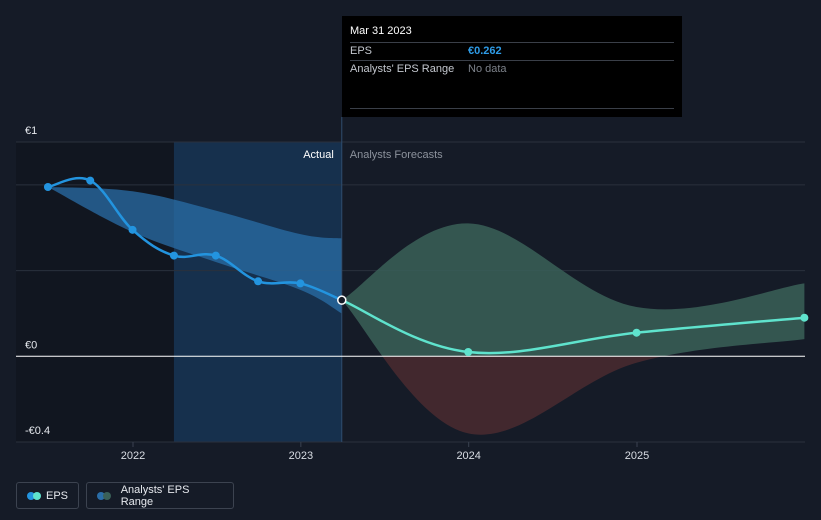 The width and height of the screenshot is (821, 520). What do you see at coordinates (573, 290) in the screenshot?
I see `range-area-forecast-positive` at bounding box center [573, 290].